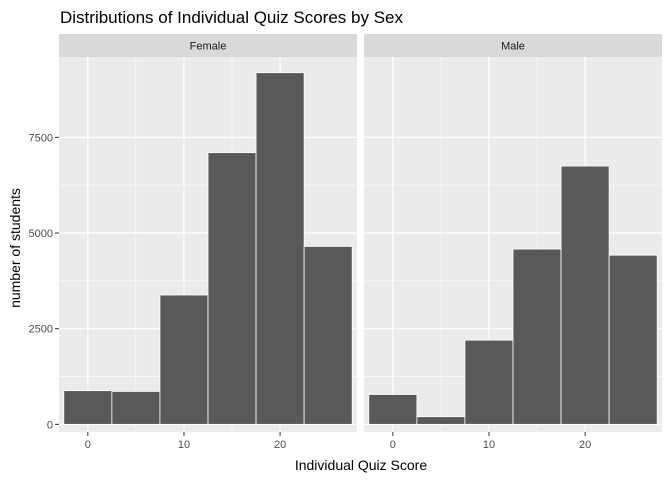  I want to click on y-axis: 0 2500 5000 7500, so click(44, 281).